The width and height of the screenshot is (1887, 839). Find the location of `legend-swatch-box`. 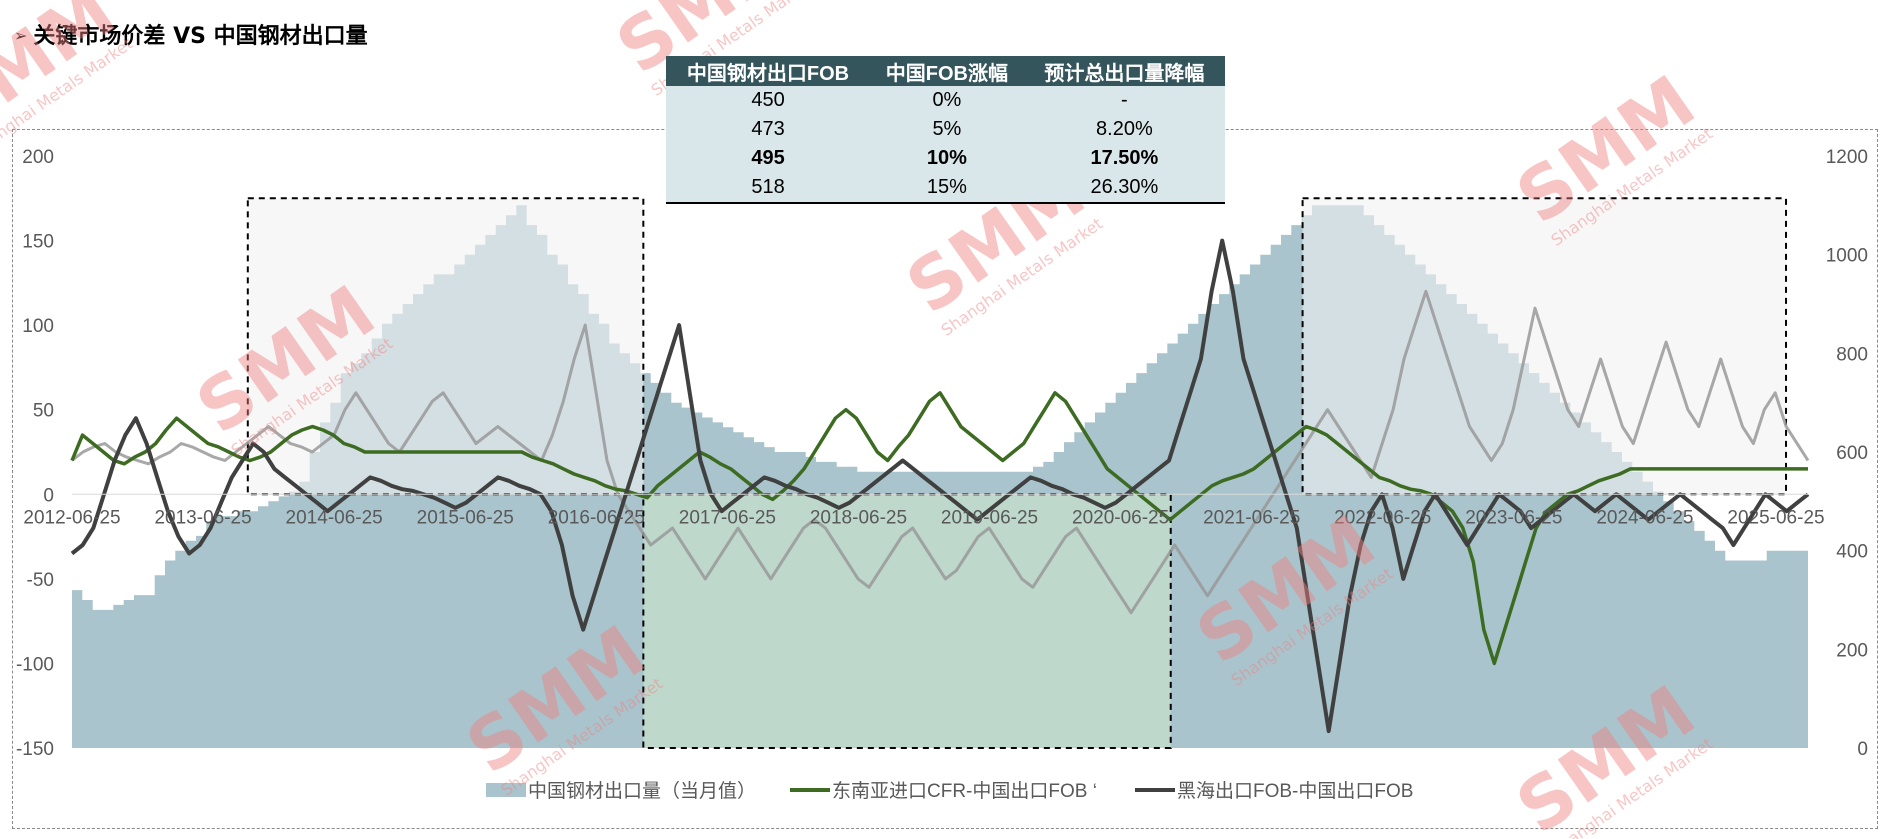

legend-swatch-box is located at coordinates (506, 790).